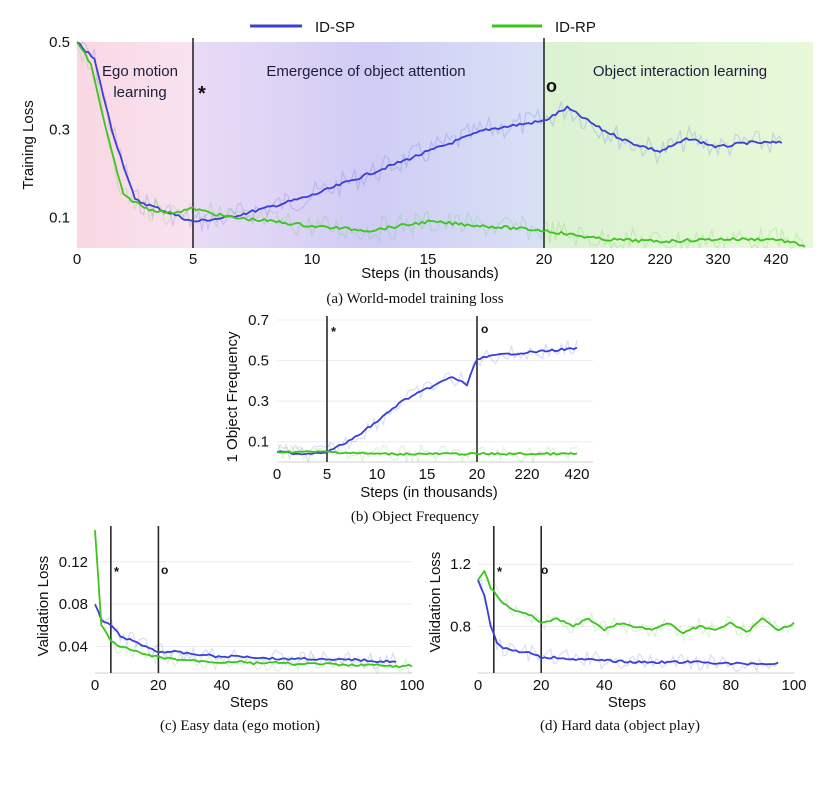 This screenshot has height=796, width=831. I want to click on y-tick-label: 1.2, so click(460, 564).